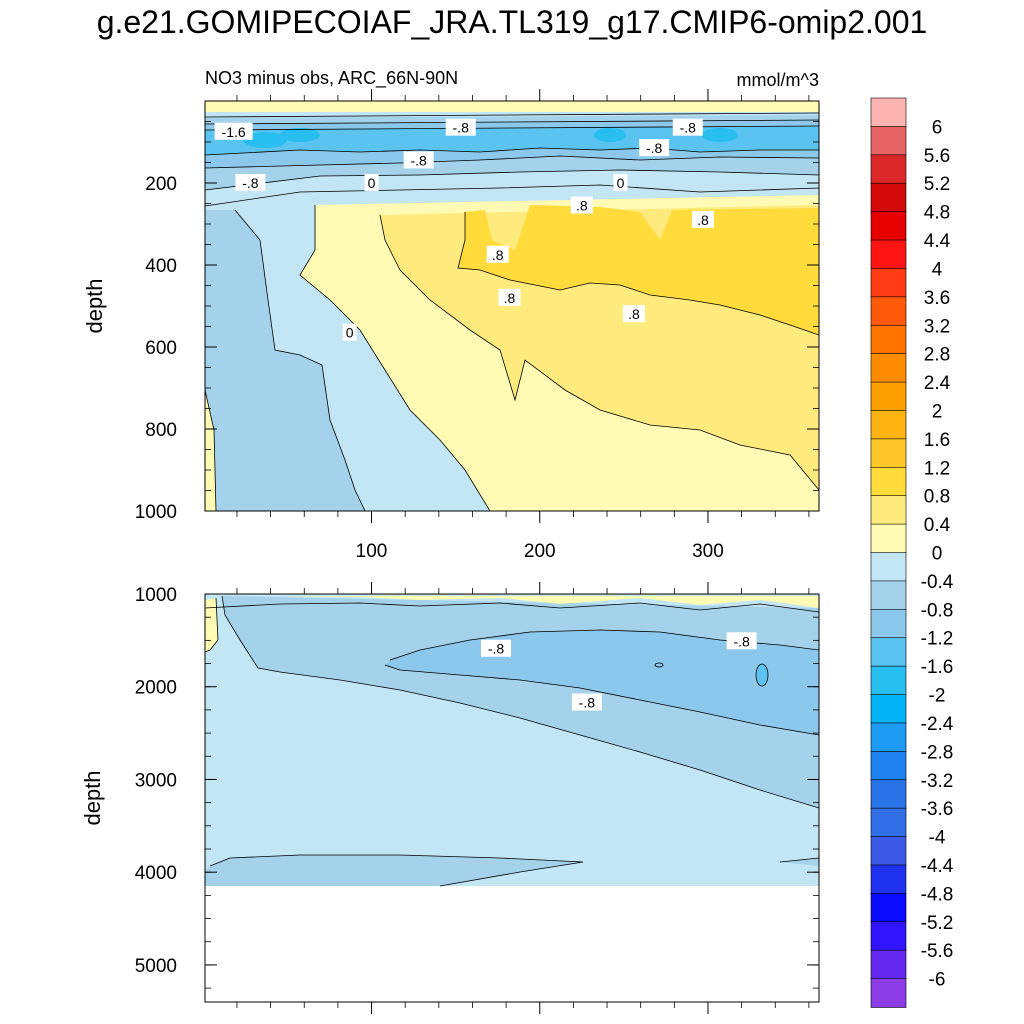 The image size is (1024, 1024). Describe the element at coordinates (937, 497) in the screenshot. I see `colorbar-label: 0.8` at that location.